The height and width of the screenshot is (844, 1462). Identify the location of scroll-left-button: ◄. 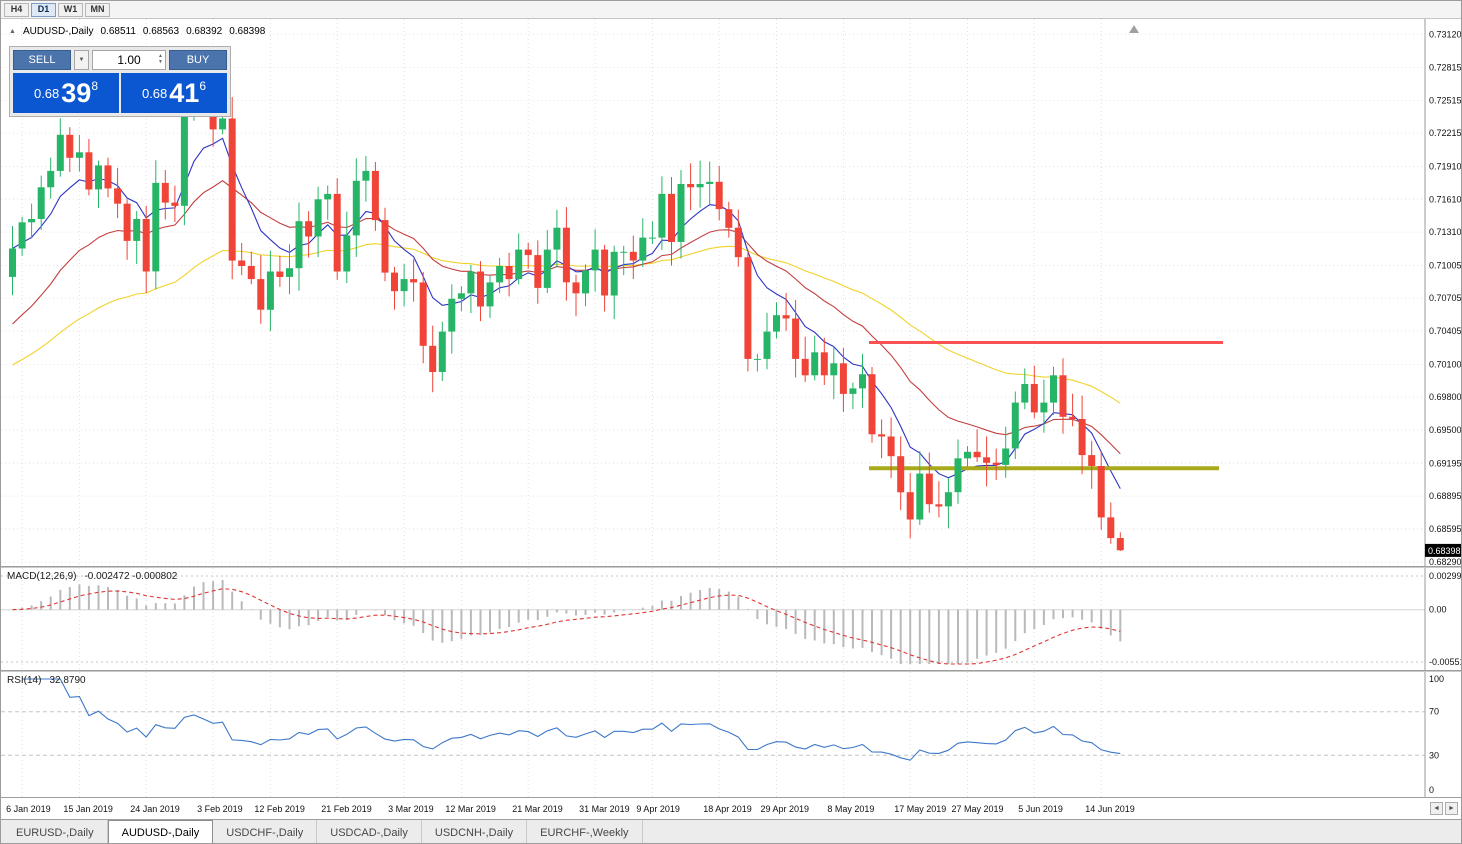
(1436, 808).